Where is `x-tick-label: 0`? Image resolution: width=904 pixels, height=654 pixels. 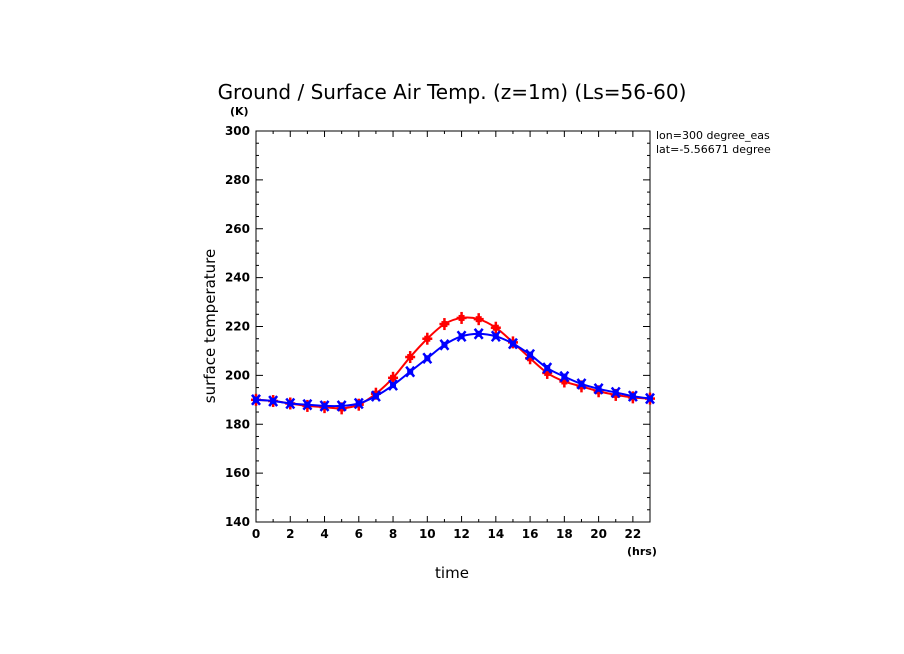 x-tick-label: 0 is located at coordinates (256, 534).